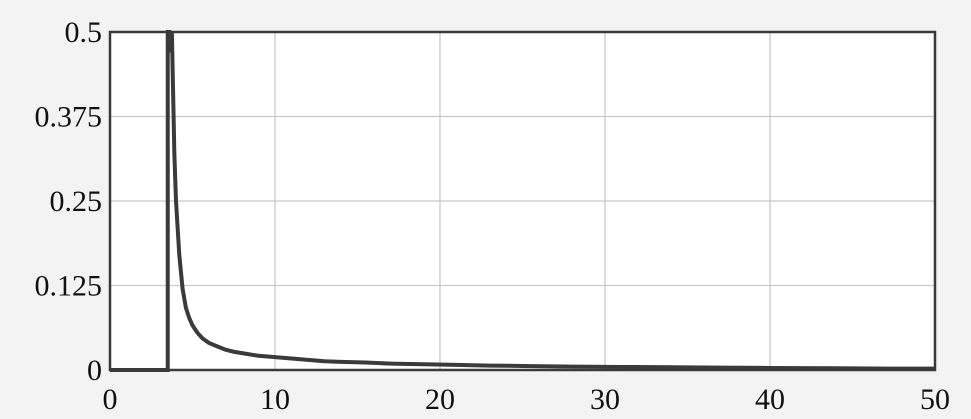 The image size is (971, 419). What do you see at coordinates (770, 398) in the screenshot?
I see `x-tick-label: 40` at bounding box center [770, 398].